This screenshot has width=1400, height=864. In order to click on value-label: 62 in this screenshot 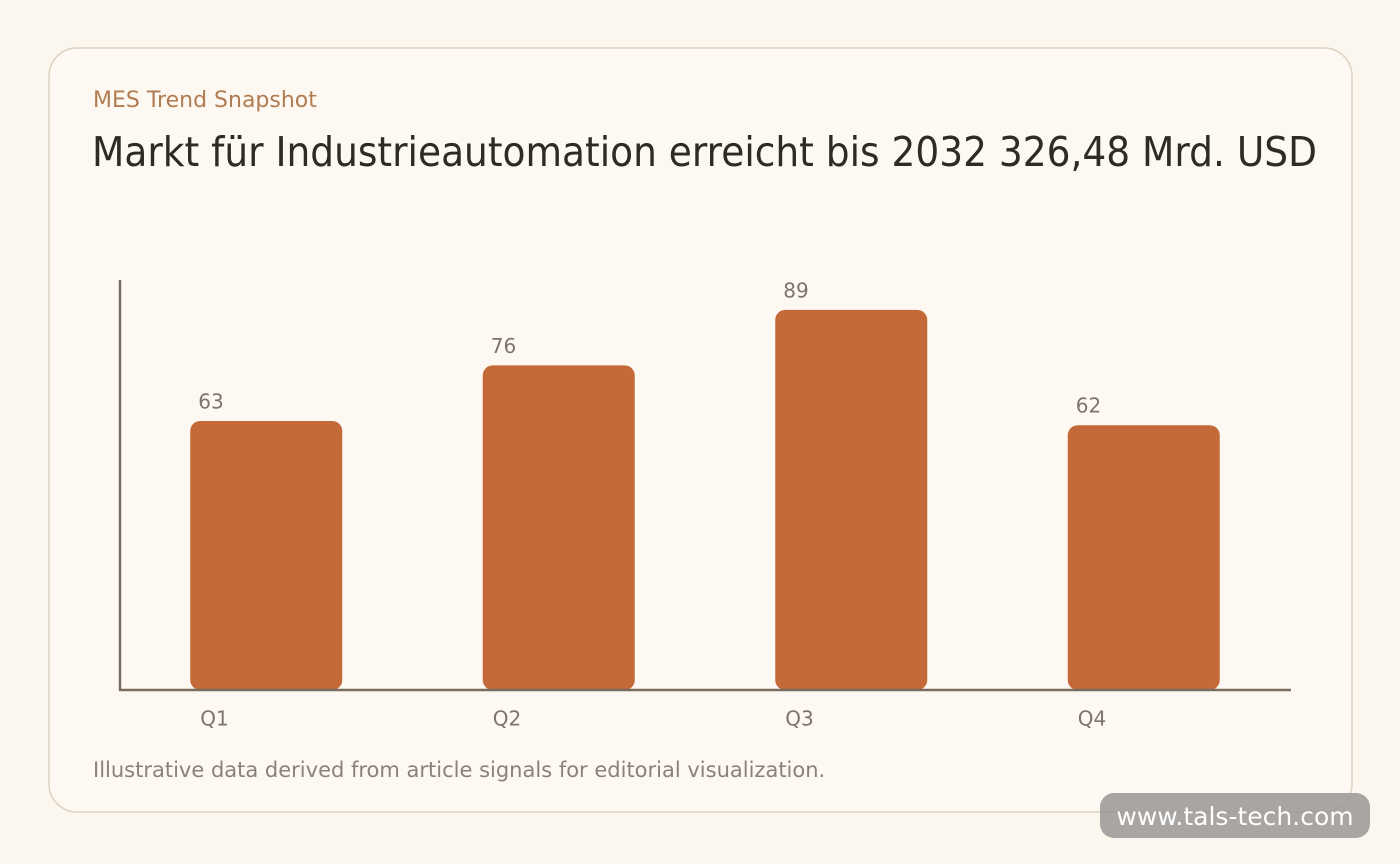, I will do `click(1088, 406)`.